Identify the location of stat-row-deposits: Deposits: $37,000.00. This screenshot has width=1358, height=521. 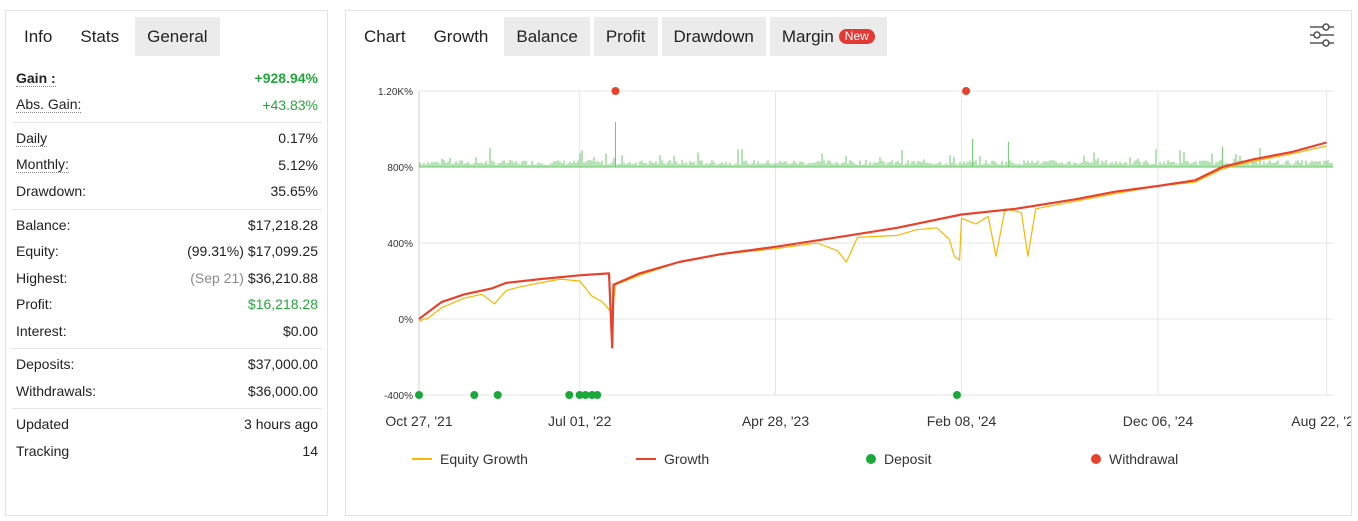
(167, 364).